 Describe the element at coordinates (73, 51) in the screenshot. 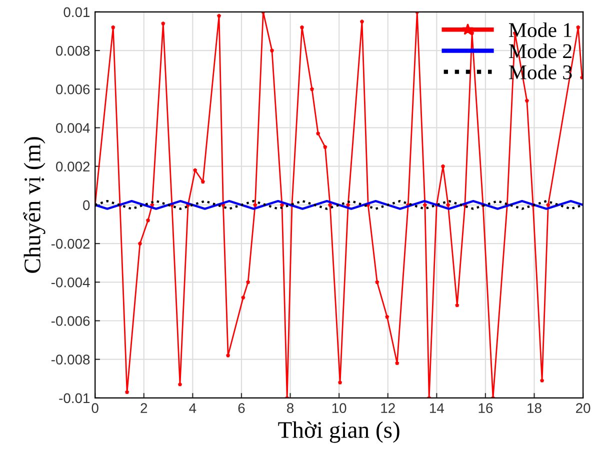

I see `y-tick-label: 0.008` at that location.